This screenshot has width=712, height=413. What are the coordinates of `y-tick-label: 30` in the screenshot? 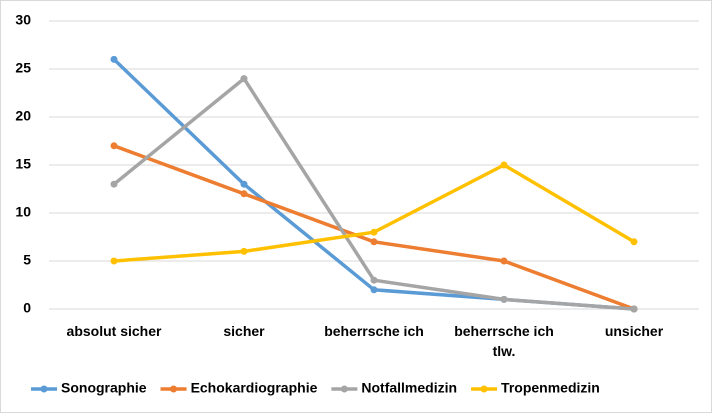 It's located at (23, 20).